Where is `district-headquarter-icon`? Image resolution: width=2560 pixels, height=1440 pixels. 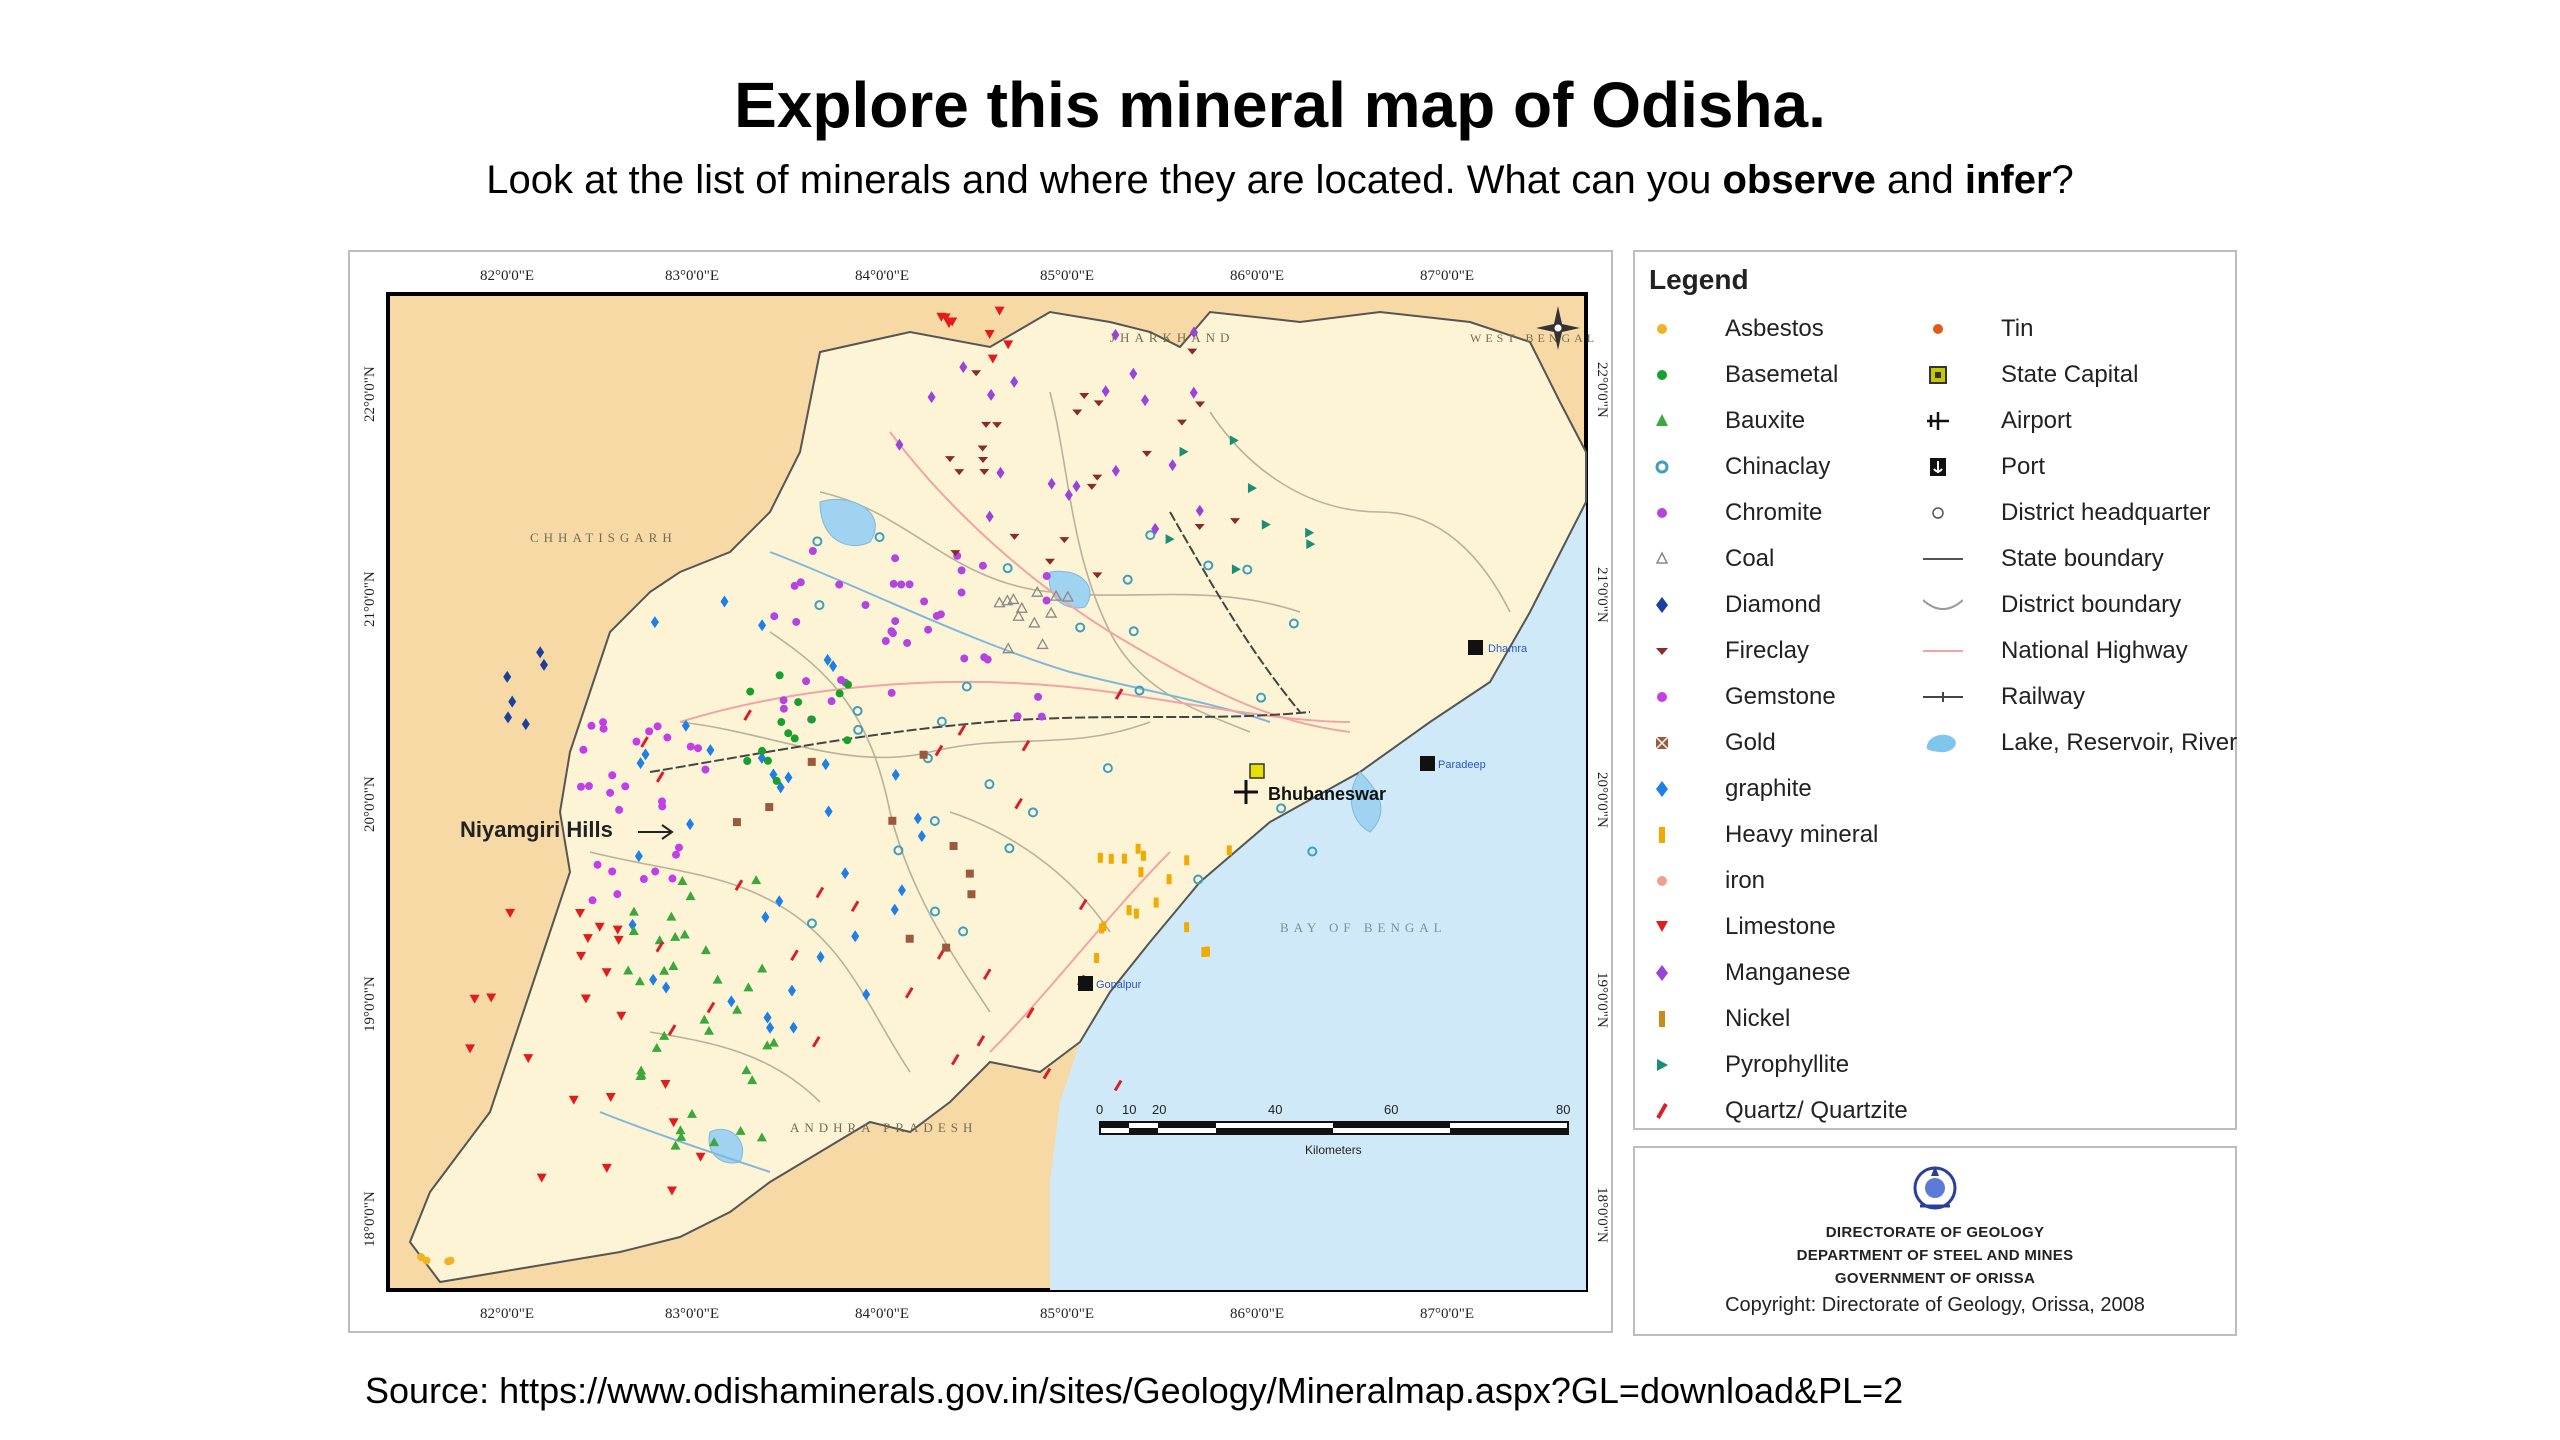 district-headquarter-icon is located at coordinates (1943, 513).